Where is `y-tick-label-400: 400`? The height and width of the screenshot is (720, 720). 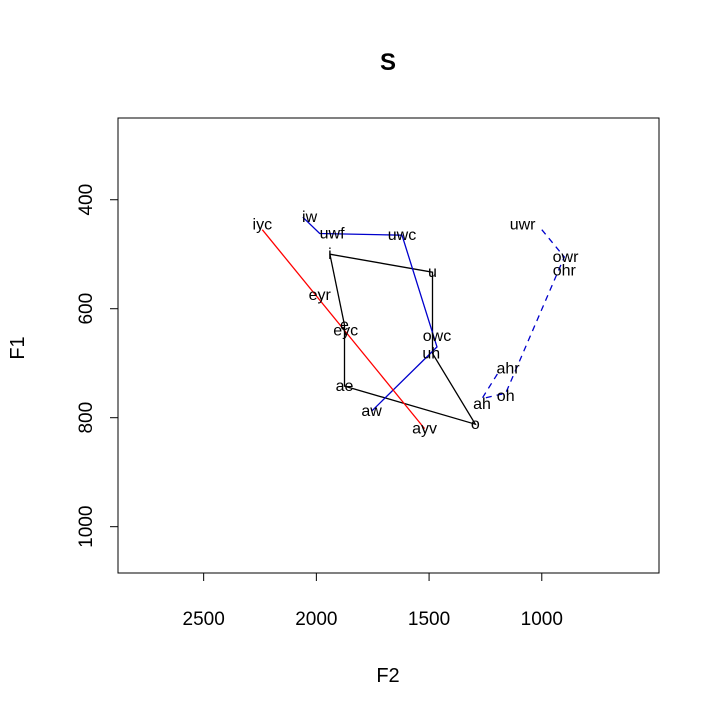
y-tick-label-400: 400 is located at coordinates (86, 200).